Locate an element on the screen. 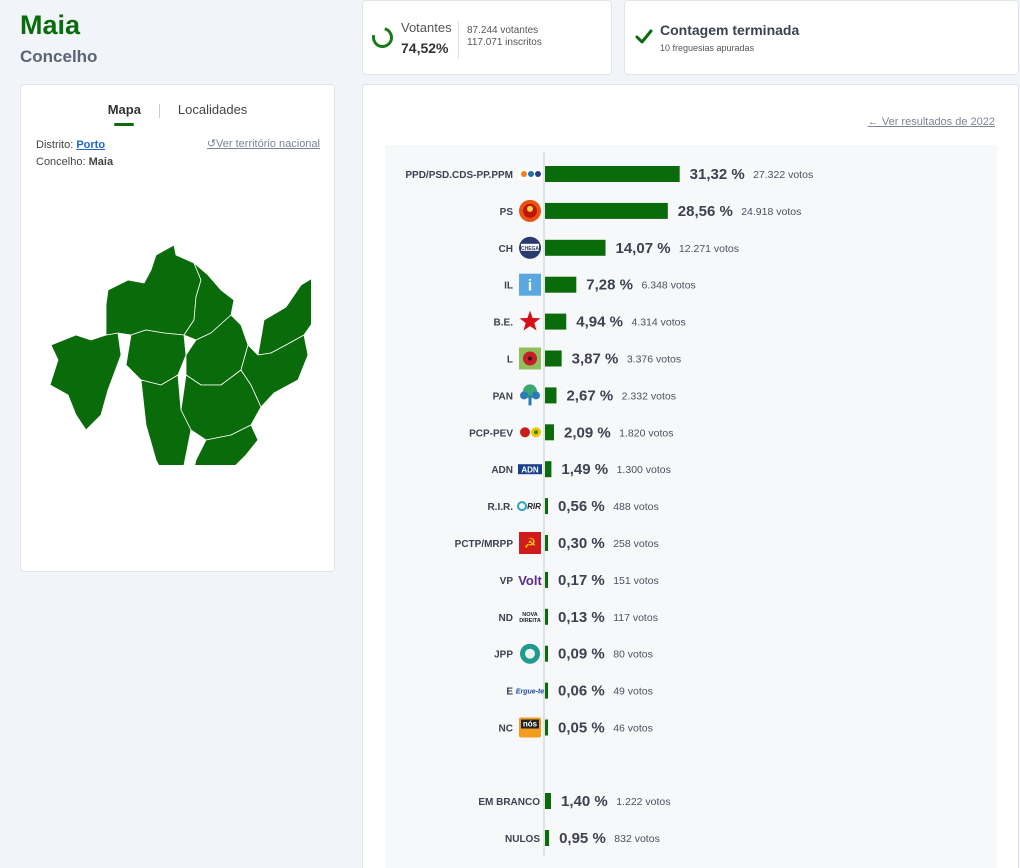 The image size is (1020, 868). page-title: Maia is located at coordinates (50, 25).